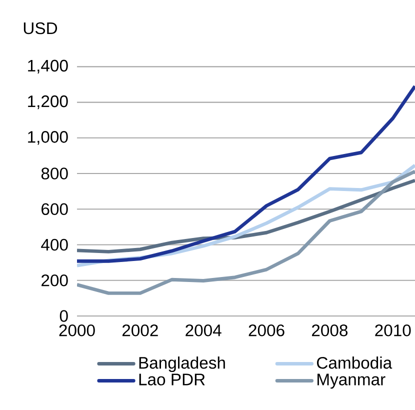 This screenshot has height=410, width=415. Describe the element at coordinates (54, 174) in the screenshot. I see `y-tick-label: 800` at that location.